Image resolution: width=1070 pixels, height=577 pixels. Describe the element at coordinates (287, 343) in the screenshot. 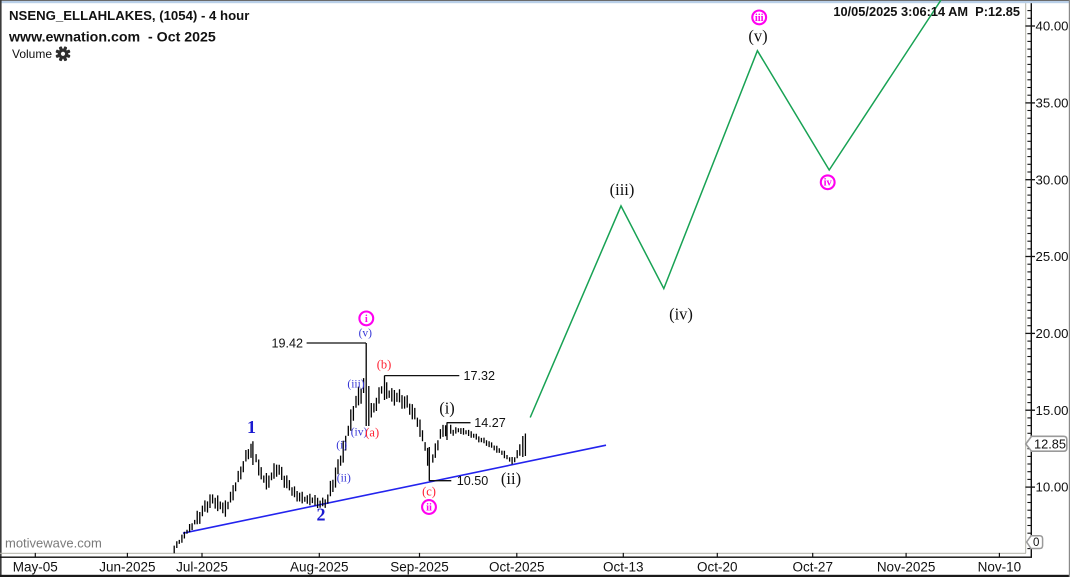

I see `svg-text: 19.42` at that location.